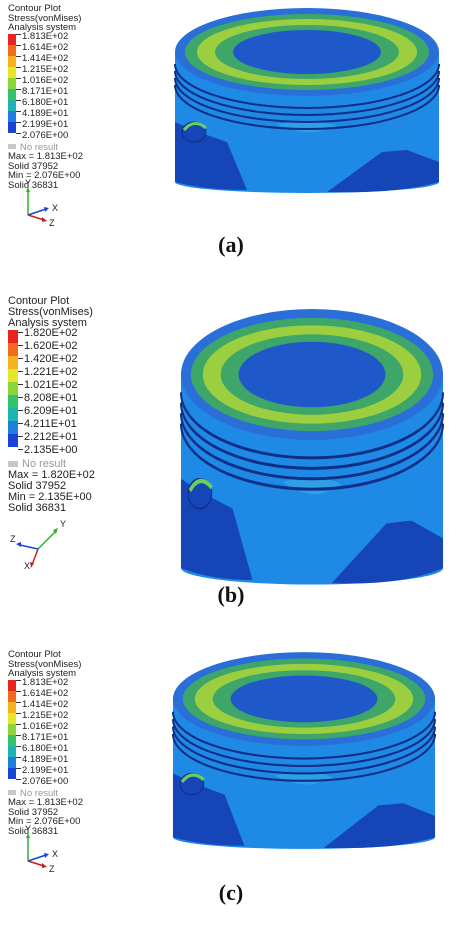 Image resolution: width=462 pixels, height=934 pixels. What do you see at coordinates (45, 715) in the screenshot?
I see `legend-value: 1.215E+02` at bounding box center [45, 715].